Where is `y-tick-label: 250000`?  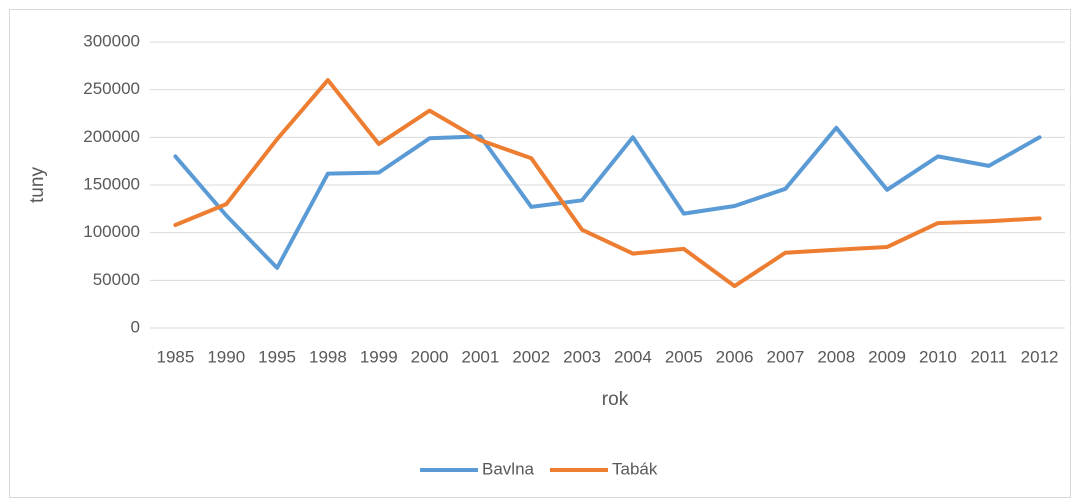
y-tick-label: 250000 is located at coordinates (111, 88).